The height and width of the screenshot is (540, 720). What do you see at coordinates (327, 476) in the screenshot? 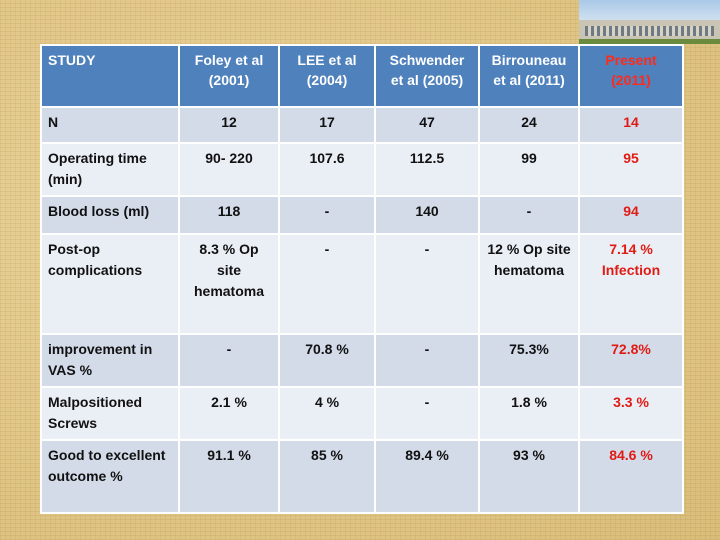
I see `table-cell: 85 %` at bounding box center [327, 476].